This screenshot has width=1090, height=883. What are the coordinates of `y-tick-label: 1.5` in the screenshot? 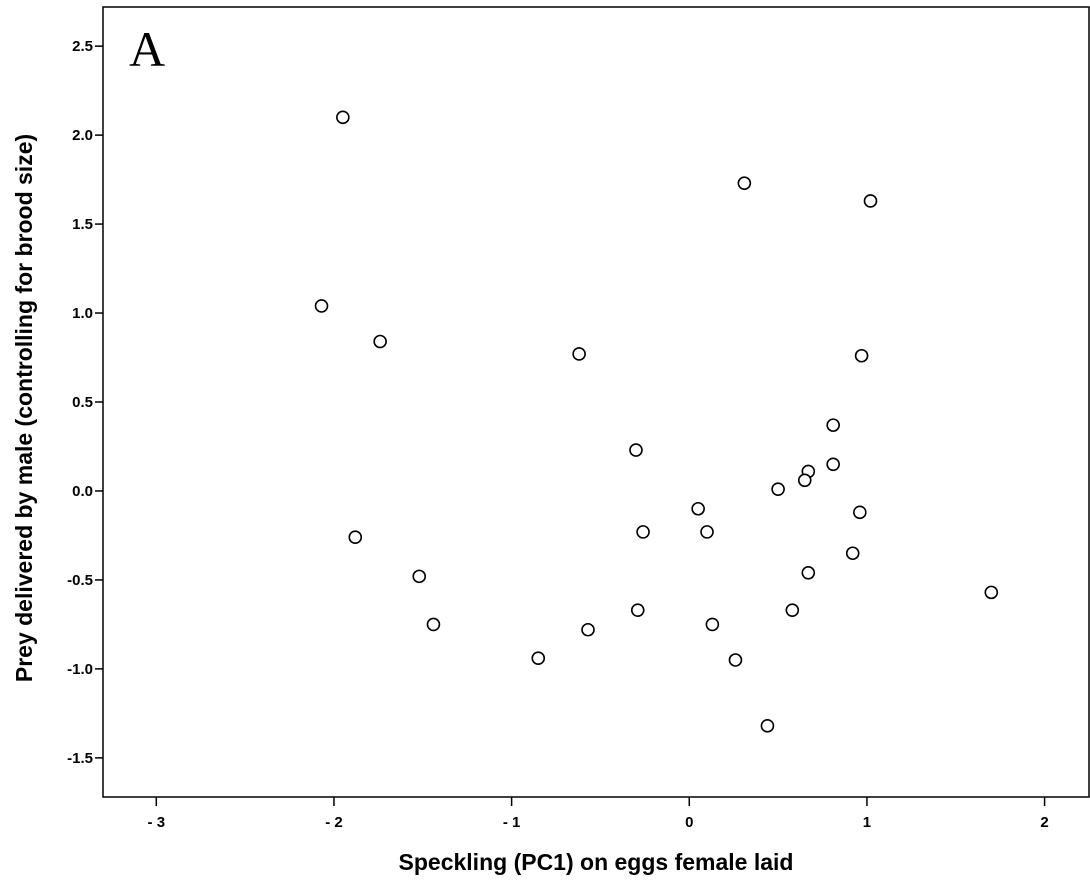 It's located at (82, 224).